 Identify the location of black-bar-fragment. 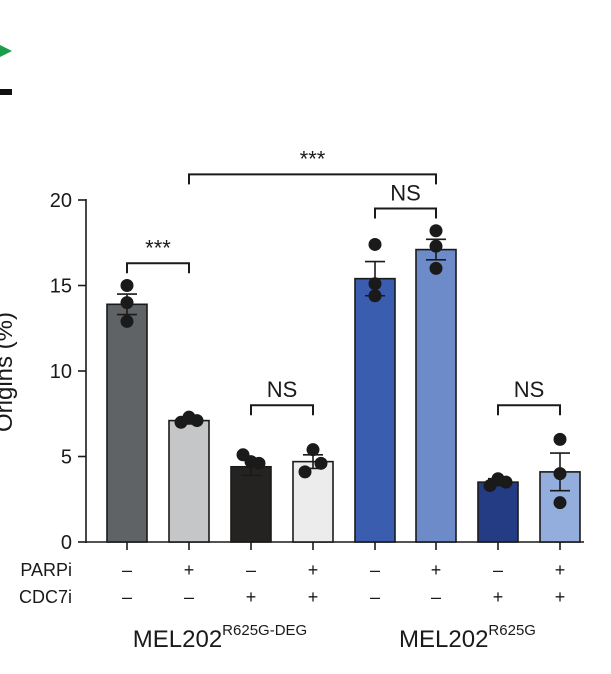
(6, 92).